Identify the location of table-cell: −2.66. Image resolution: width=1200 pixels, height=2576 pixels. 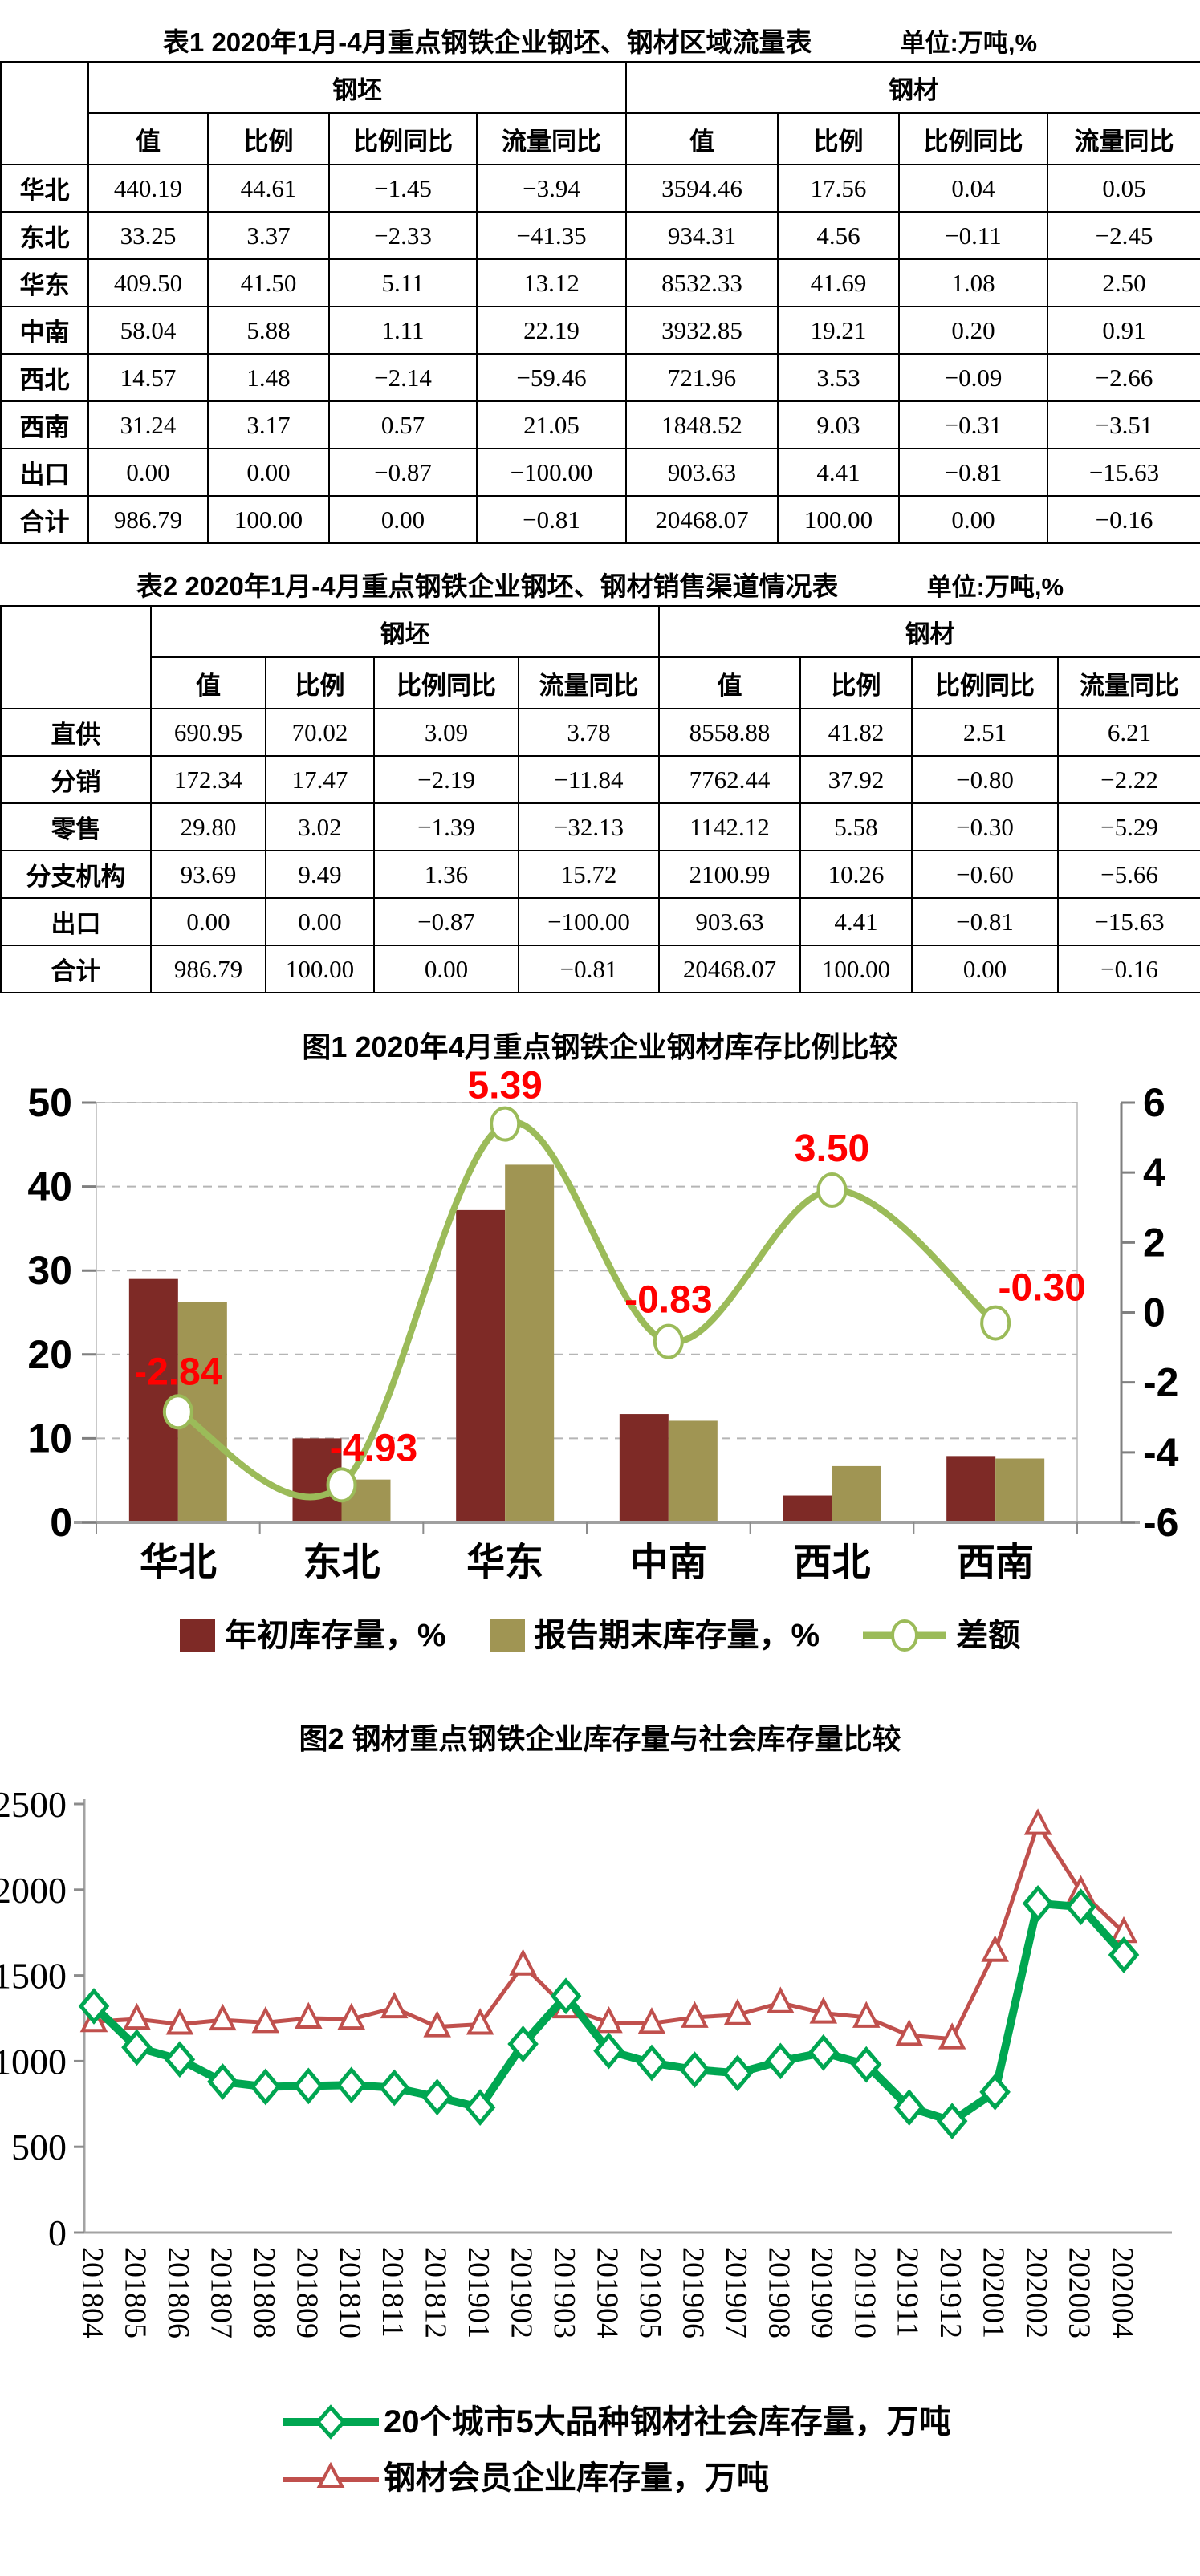
(1123, 377).